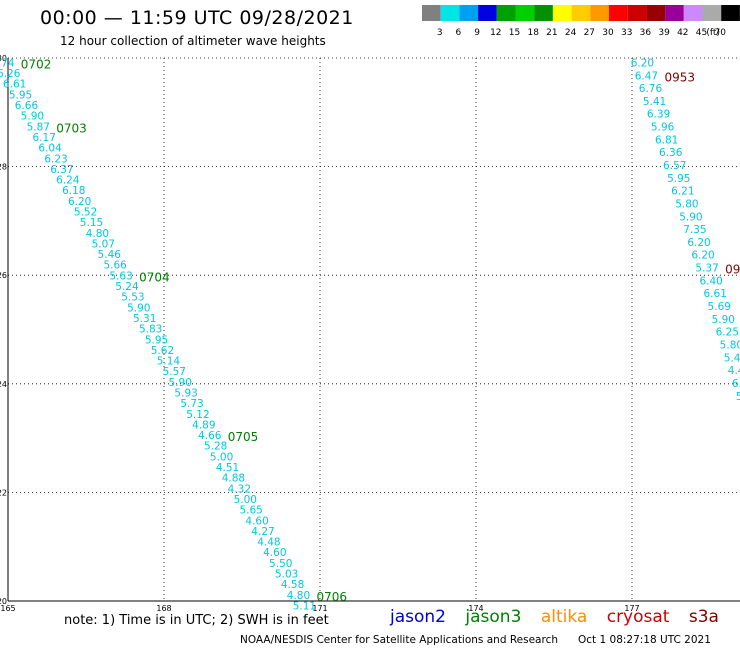  I want to click on wave-height-value: 6.20, so click(79, 202).